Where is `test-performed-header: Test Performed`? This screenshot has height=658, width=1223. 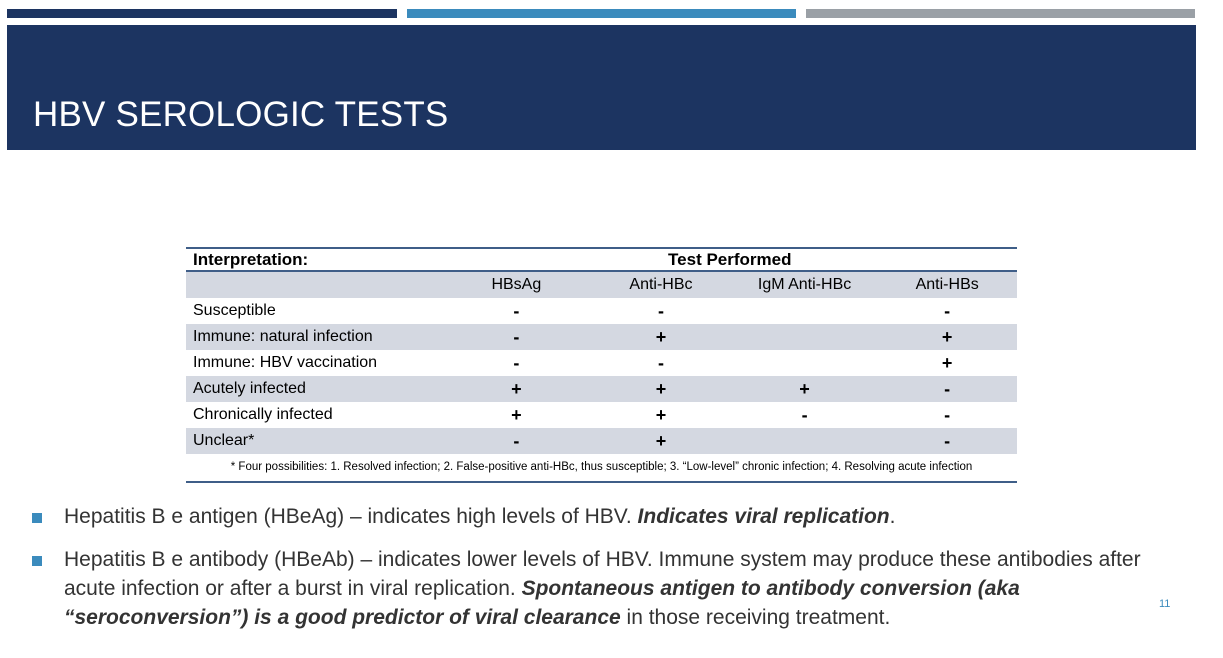 test-performed-header: Test Performed is located at coordinates (729, 260).